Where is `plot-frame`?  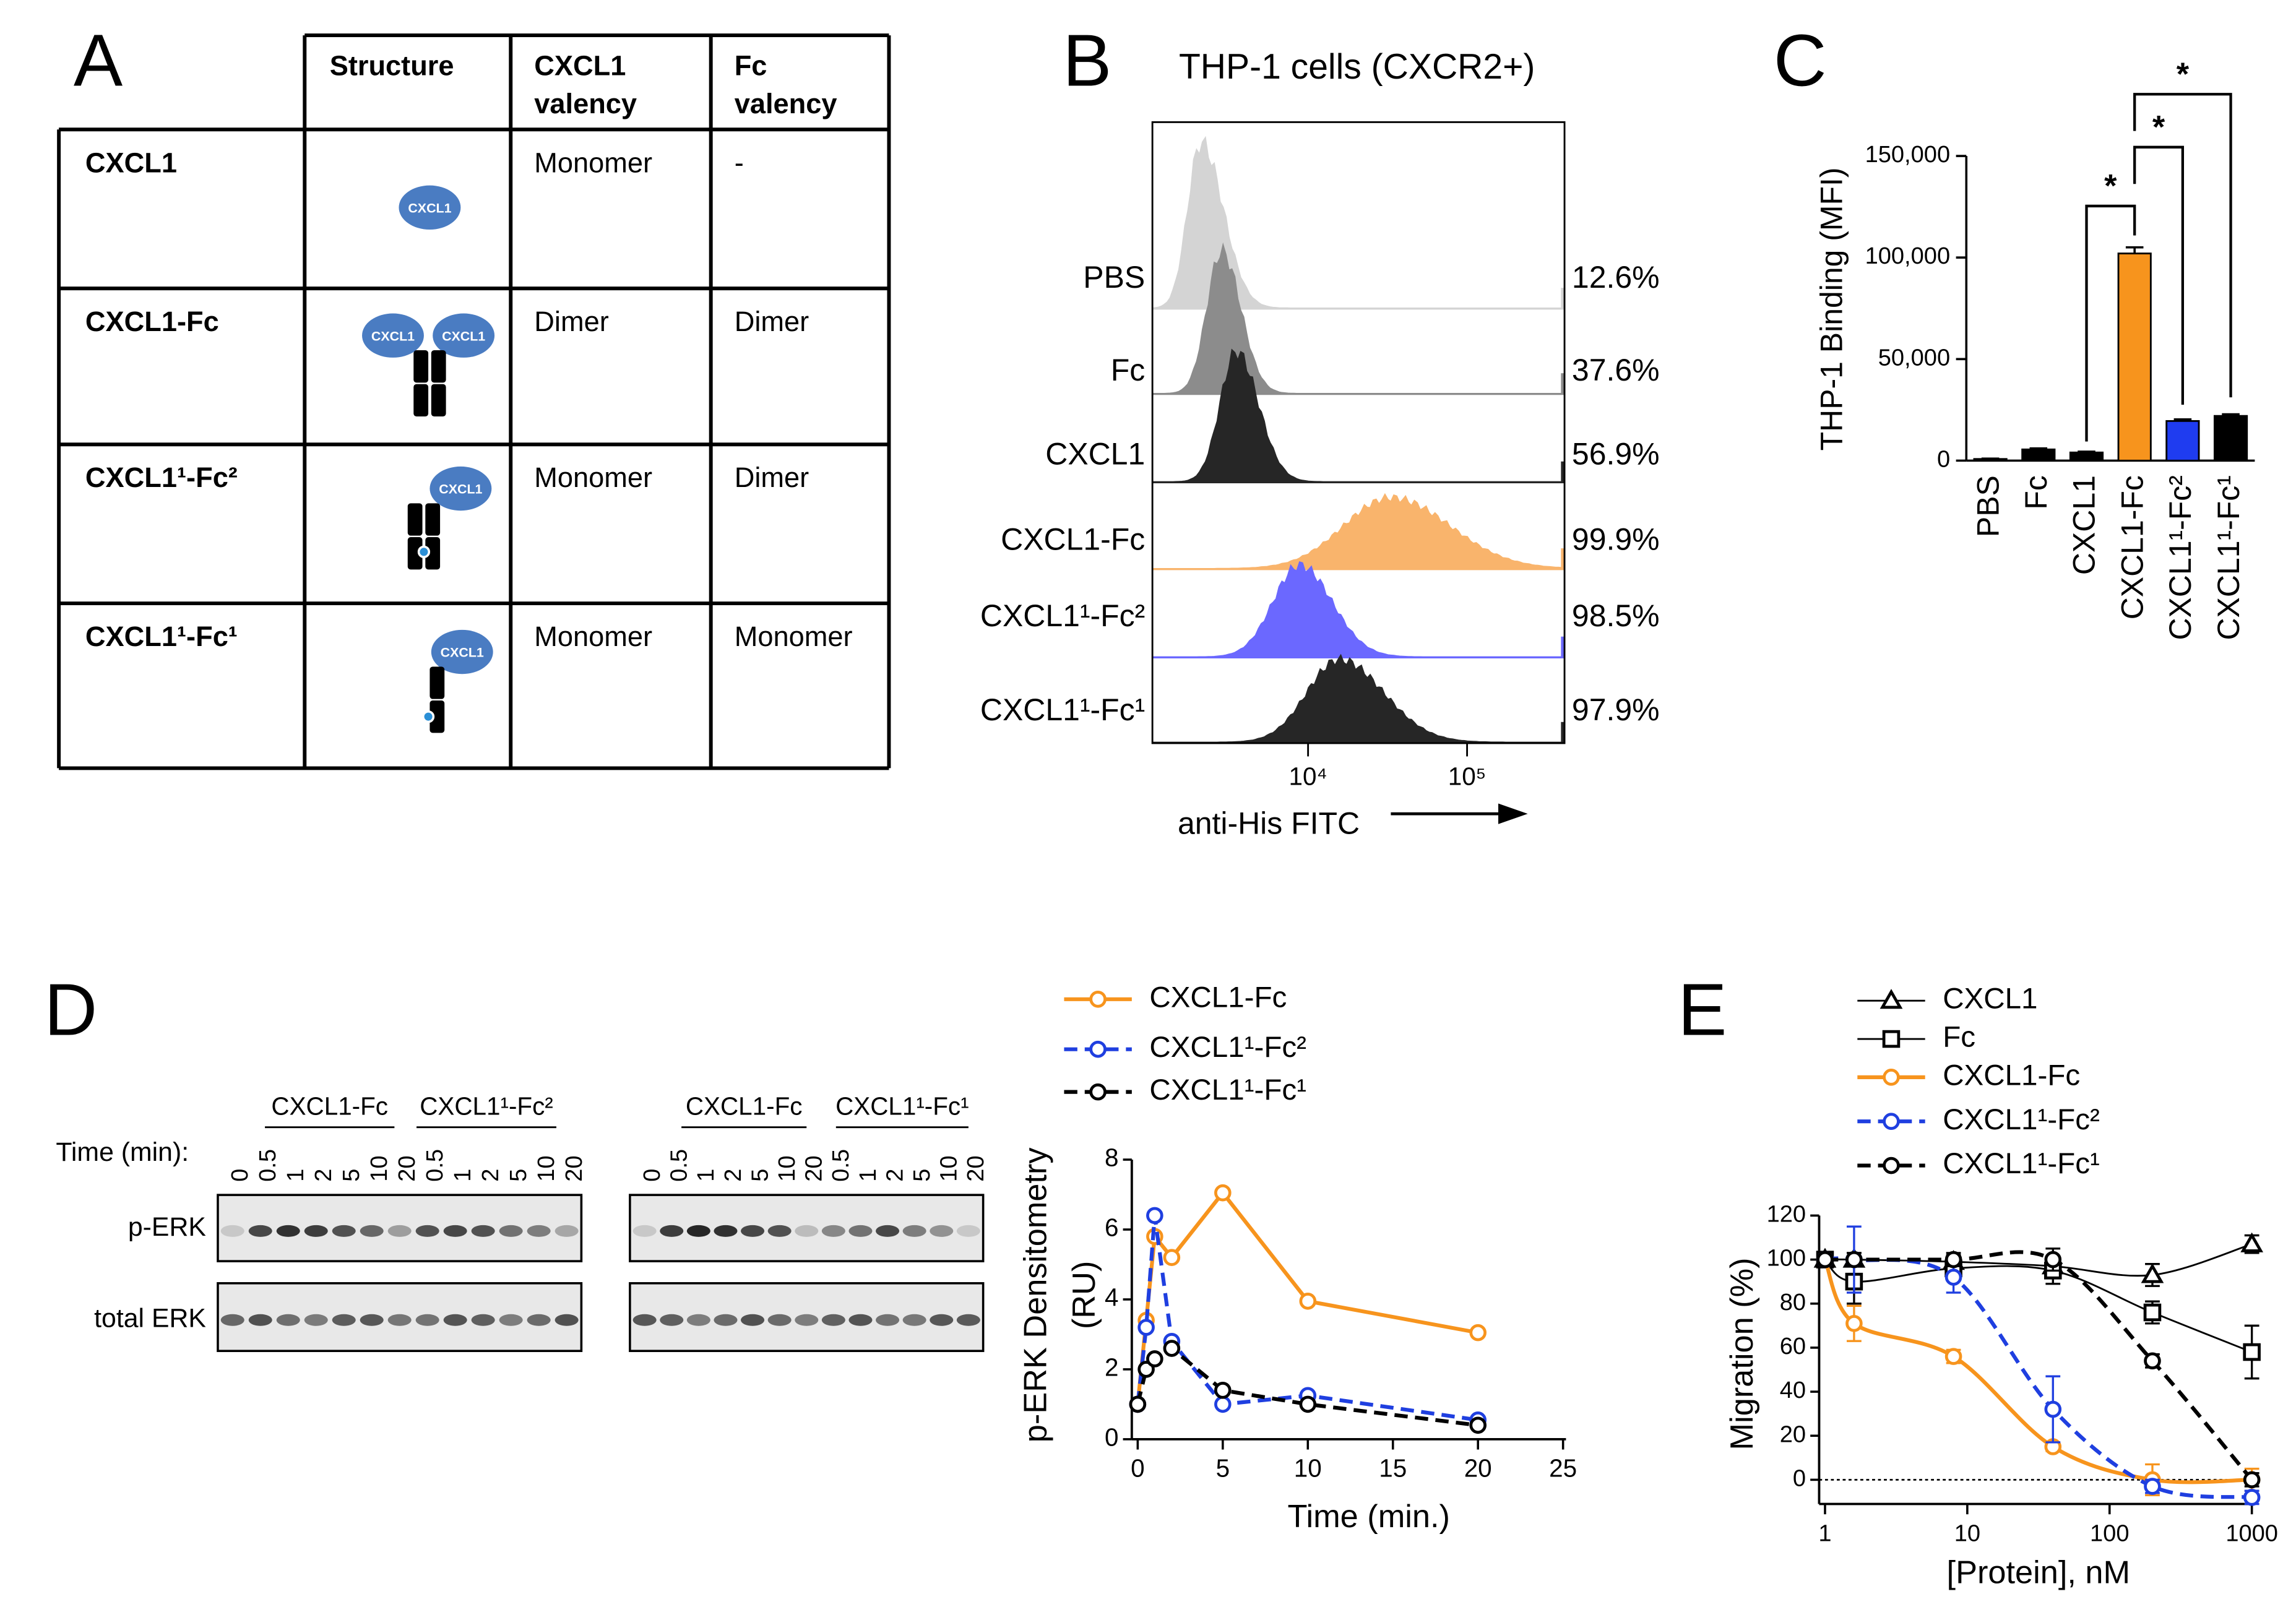 plot-frame is located at coordinates (1358, 433).